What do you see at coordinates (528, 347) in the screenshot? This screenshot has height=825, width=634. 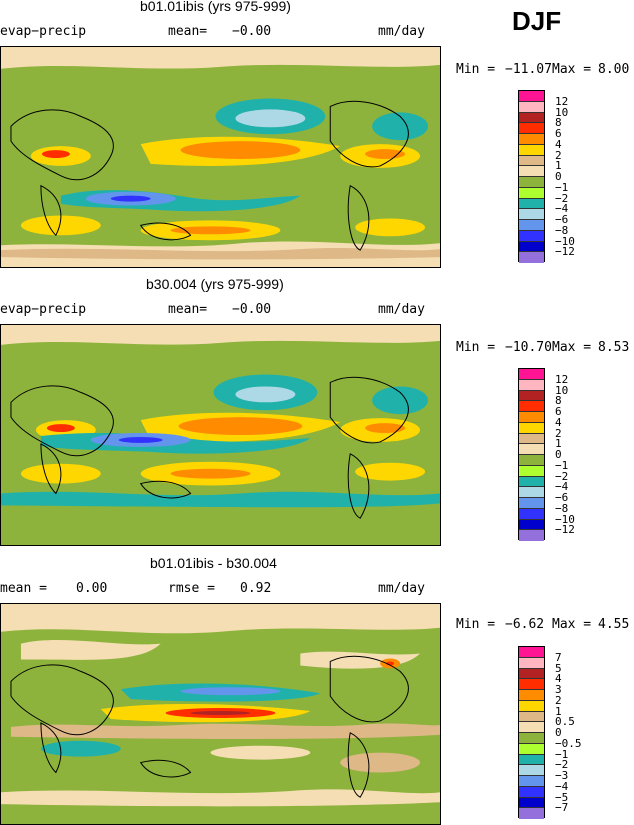 I see `panel2-min-value: −10.70` at bounding box center [528, 347].